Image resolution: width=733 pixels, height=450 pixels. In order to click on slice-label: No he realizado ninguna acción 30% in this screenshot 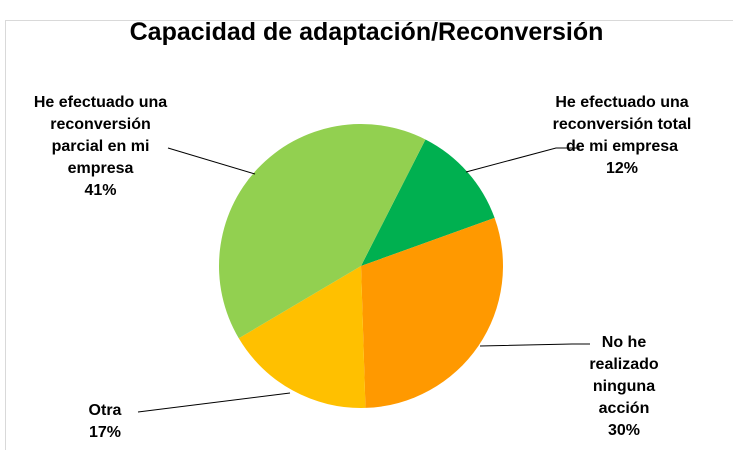, I will do `click(624, 387)`.